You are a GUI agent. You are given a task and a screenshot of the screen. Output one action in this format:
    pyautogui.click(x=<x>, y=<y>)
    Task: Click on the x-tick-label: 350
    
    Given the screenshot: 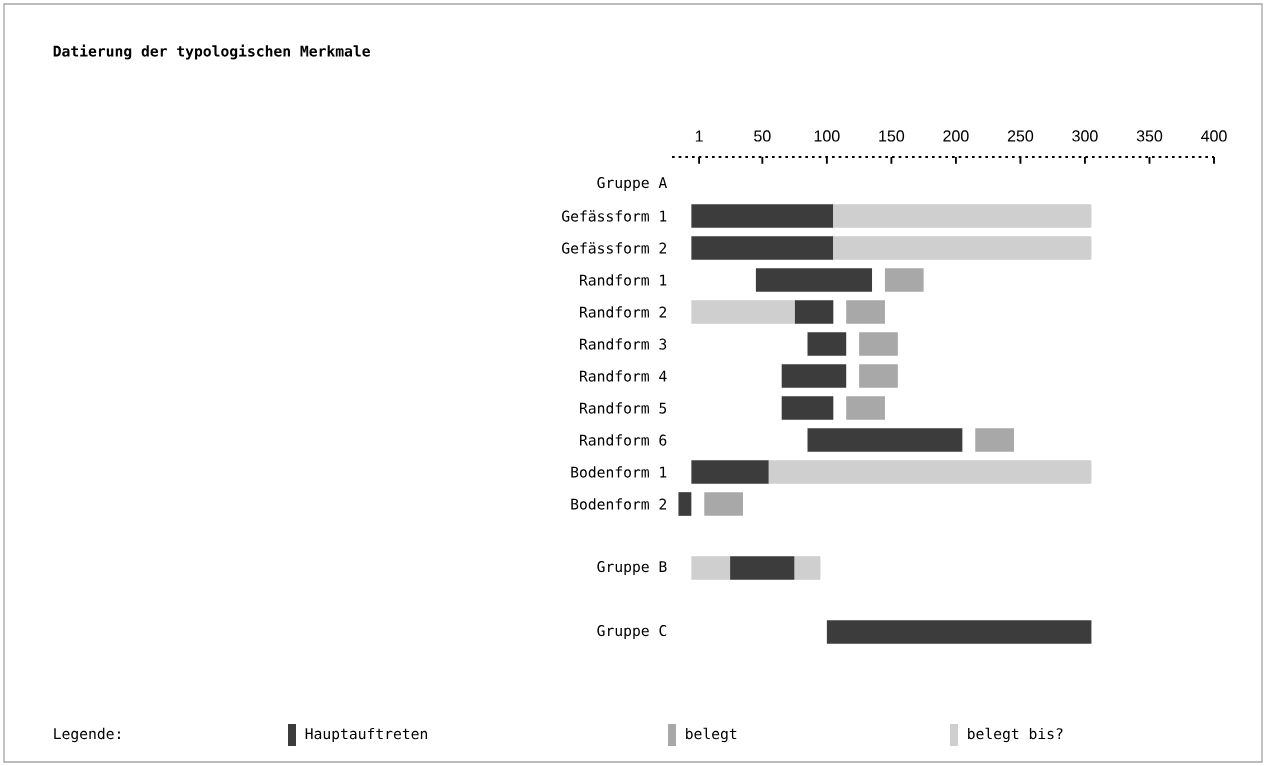 What is the action you would take?
    pyautogui.click(x=1149, y=136)
    